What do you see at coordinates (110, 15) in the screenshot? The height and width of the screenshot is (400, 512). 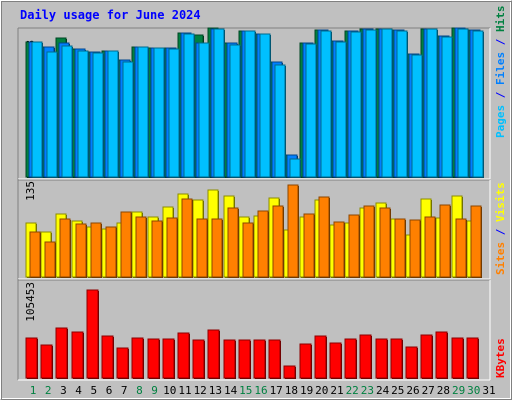 I see `chart-title: Daily usage for June 2024` at bounding box center [110, 15].